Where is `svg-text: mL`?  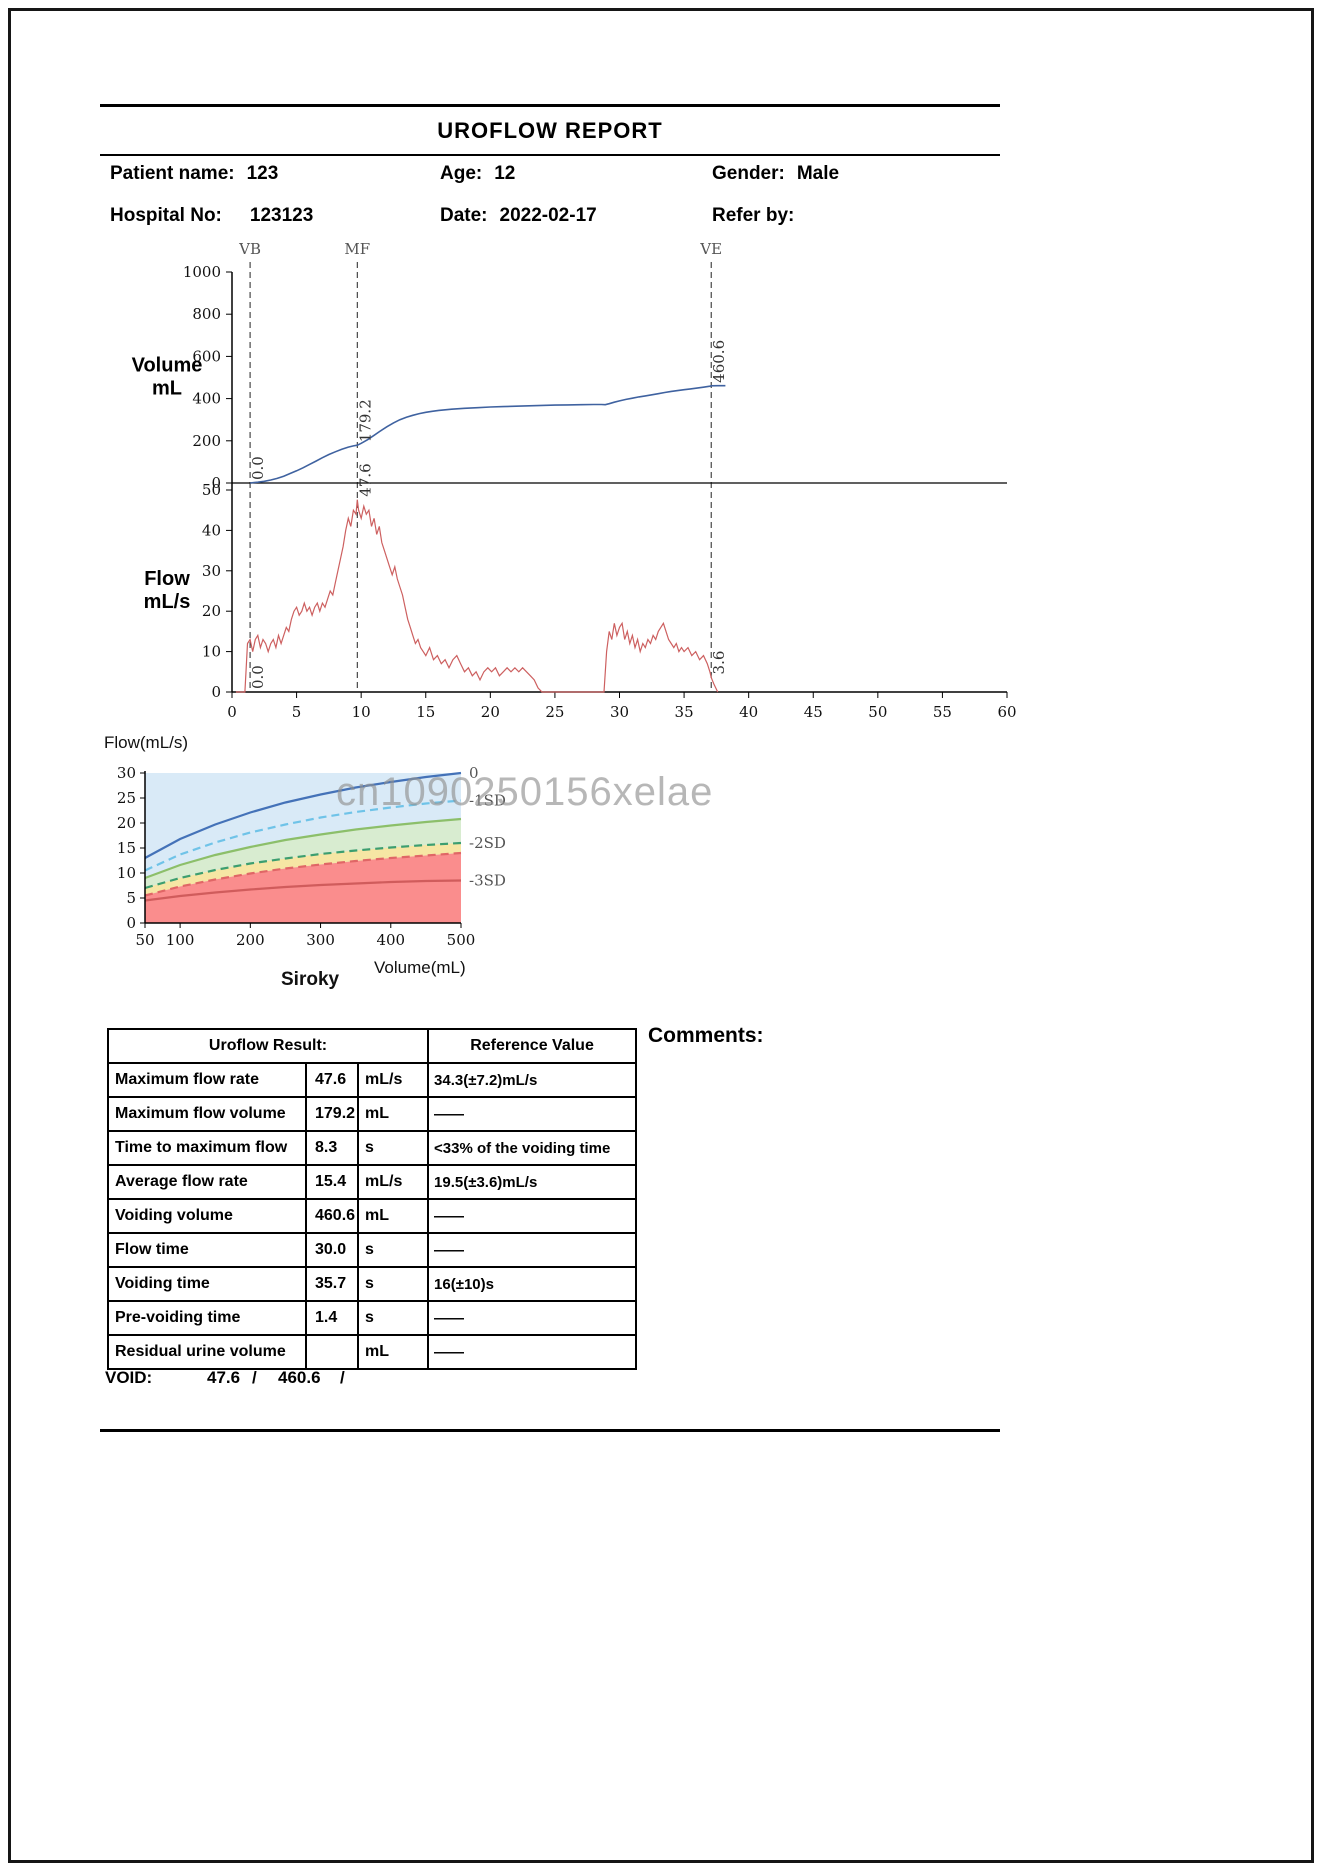
svg-text: mL is located at coordinates (167, 389).